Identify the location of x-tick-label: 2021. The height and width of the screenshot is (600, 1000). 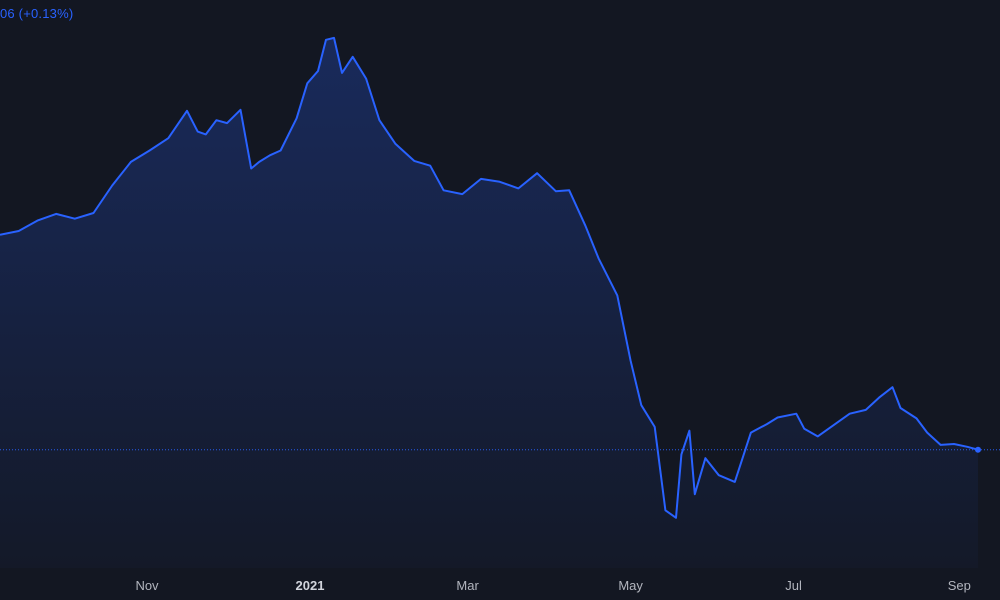
(310, 585).